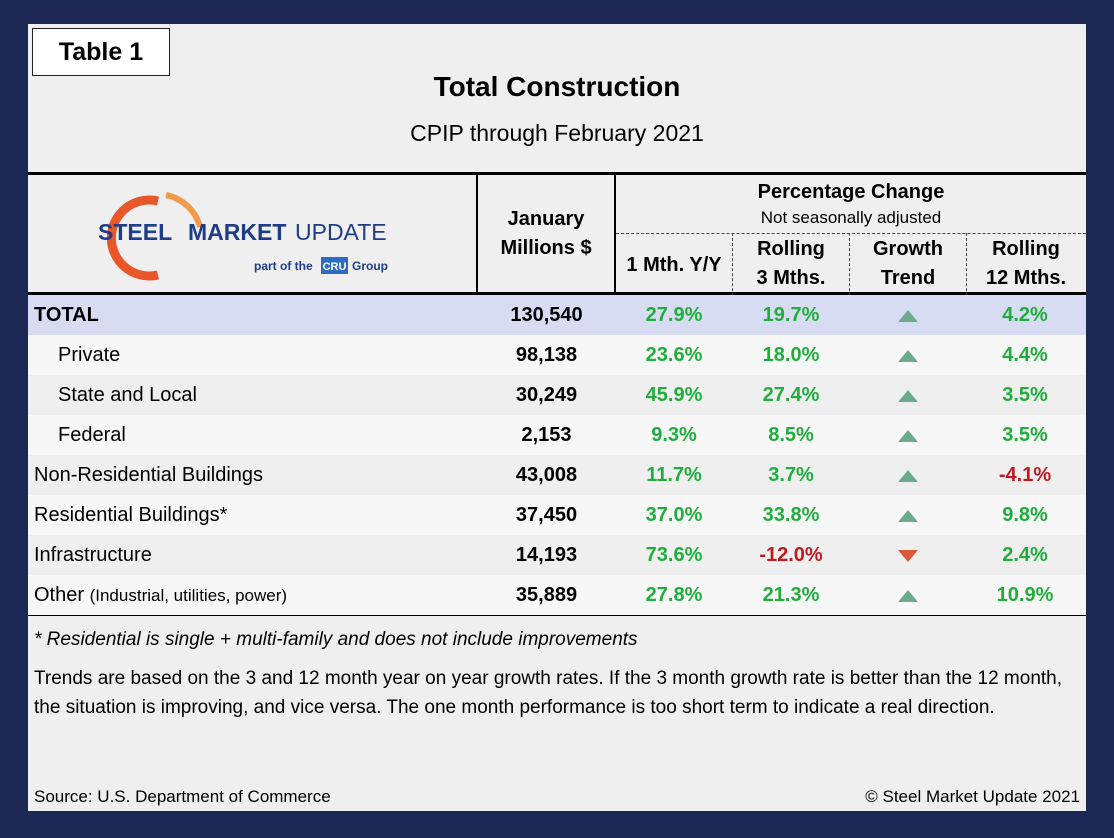 The height and width of the screenshot is (838, 1114). I want to click on svg-text: MARKET, so click(237, 232).